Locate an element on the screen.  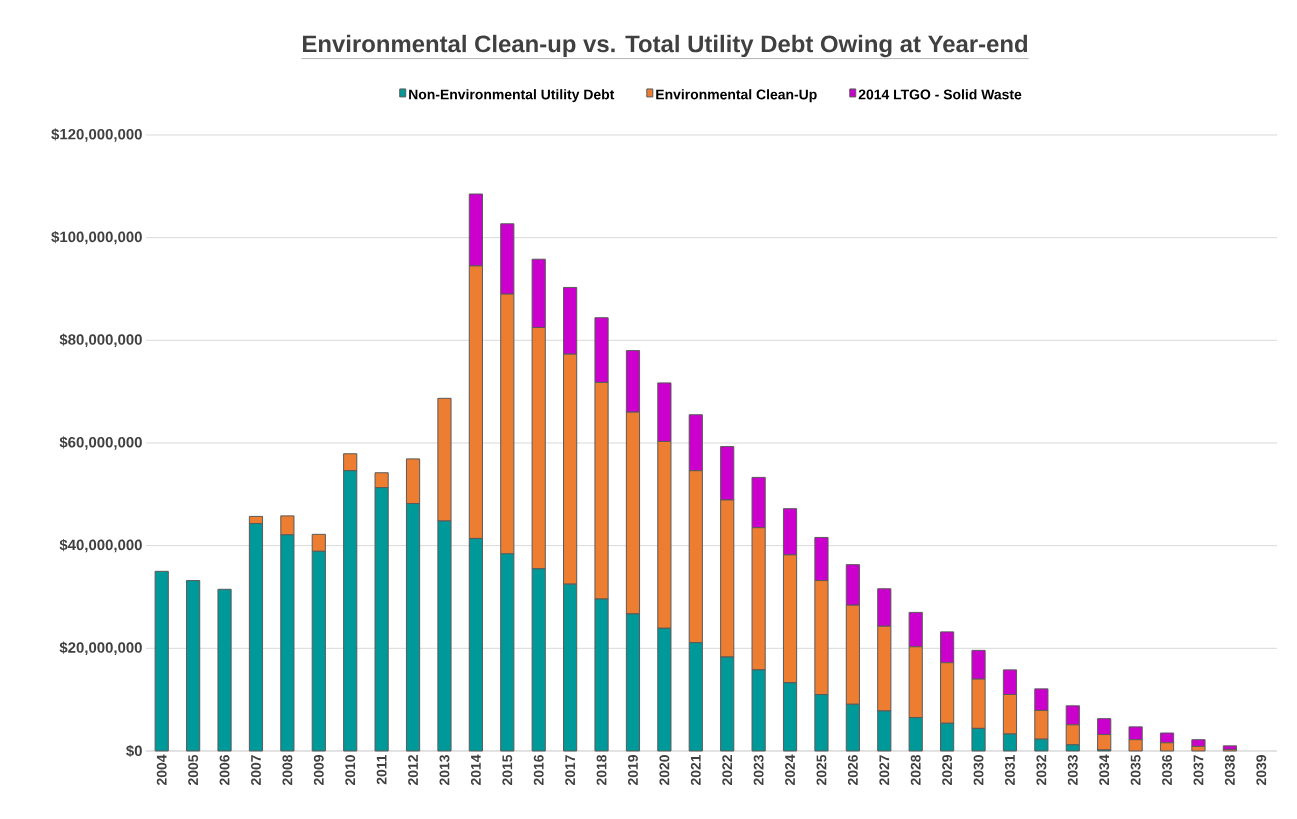
x-tick-label: 2006 is located at coordinates (224, 770).